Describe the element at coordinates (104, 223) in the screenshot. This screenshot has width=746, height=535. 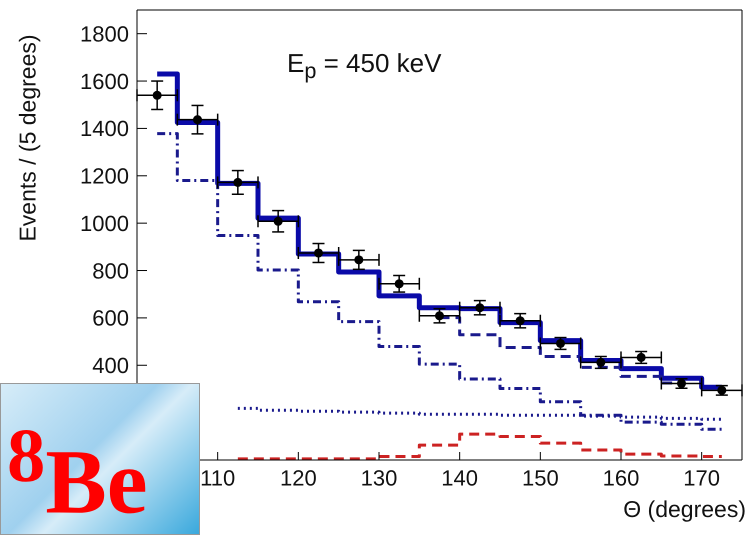
I see `y-tick-label: 1000` at that location.